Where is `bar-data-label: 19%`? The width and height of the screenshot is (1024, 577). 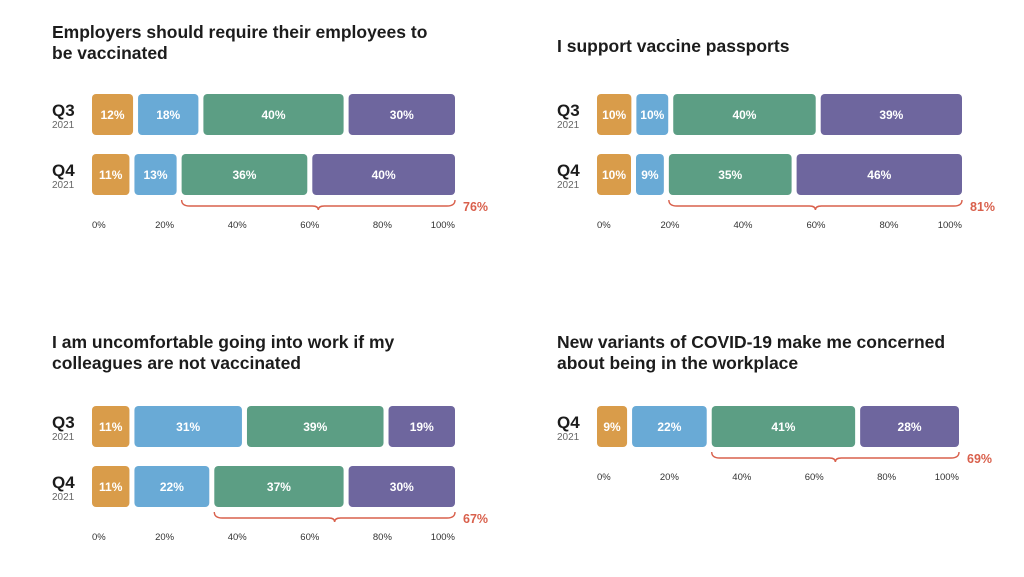
bar-data-label: 19% is located at coordinates (422, 427).